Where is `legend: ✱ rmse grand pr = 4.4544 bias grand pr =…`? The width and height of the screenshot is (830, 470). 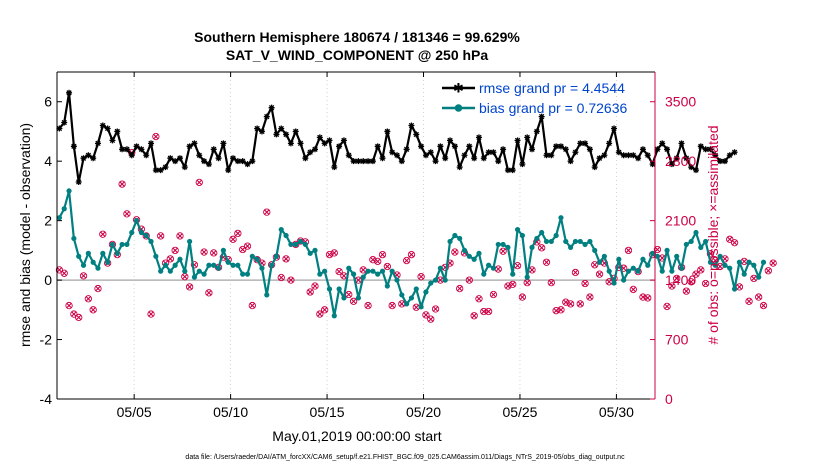 legend: ✱ rmse grand pr = 4.4544 bias grand pr =… is located at coordinates (534, 98).